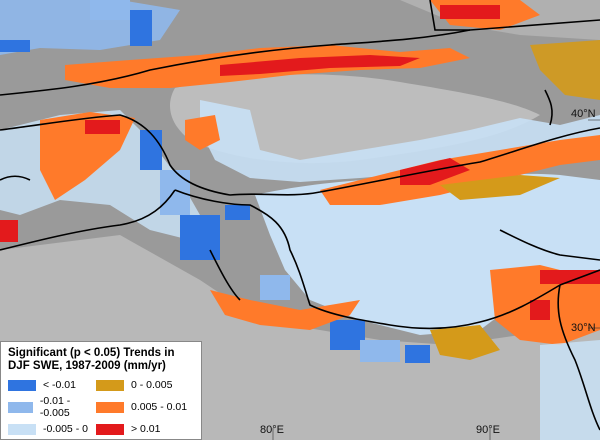  What do you see at coordinates (87, 366) in the screenshot?
I see `legend-title-line2: DJF SWE, 1987-2009 (mm/yr)` at bounding box center [87, 366].